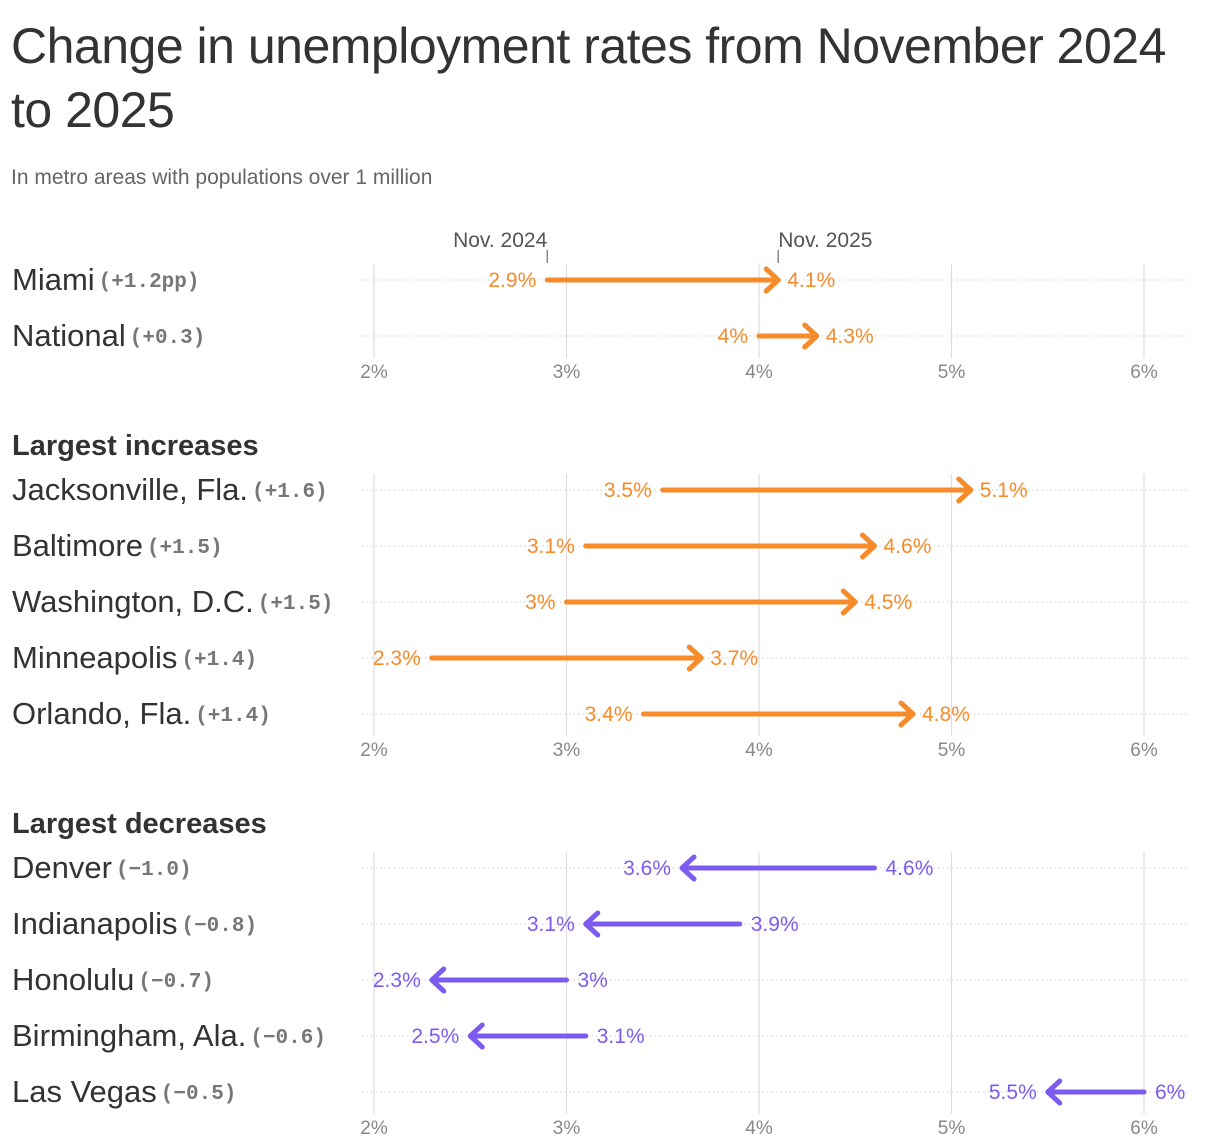 The image size is (1220, 1146). What do you see at coordinates (551, 924) in the screenshot?
I see `end-value-label: 3.1%` at bounding box center [551, 924].